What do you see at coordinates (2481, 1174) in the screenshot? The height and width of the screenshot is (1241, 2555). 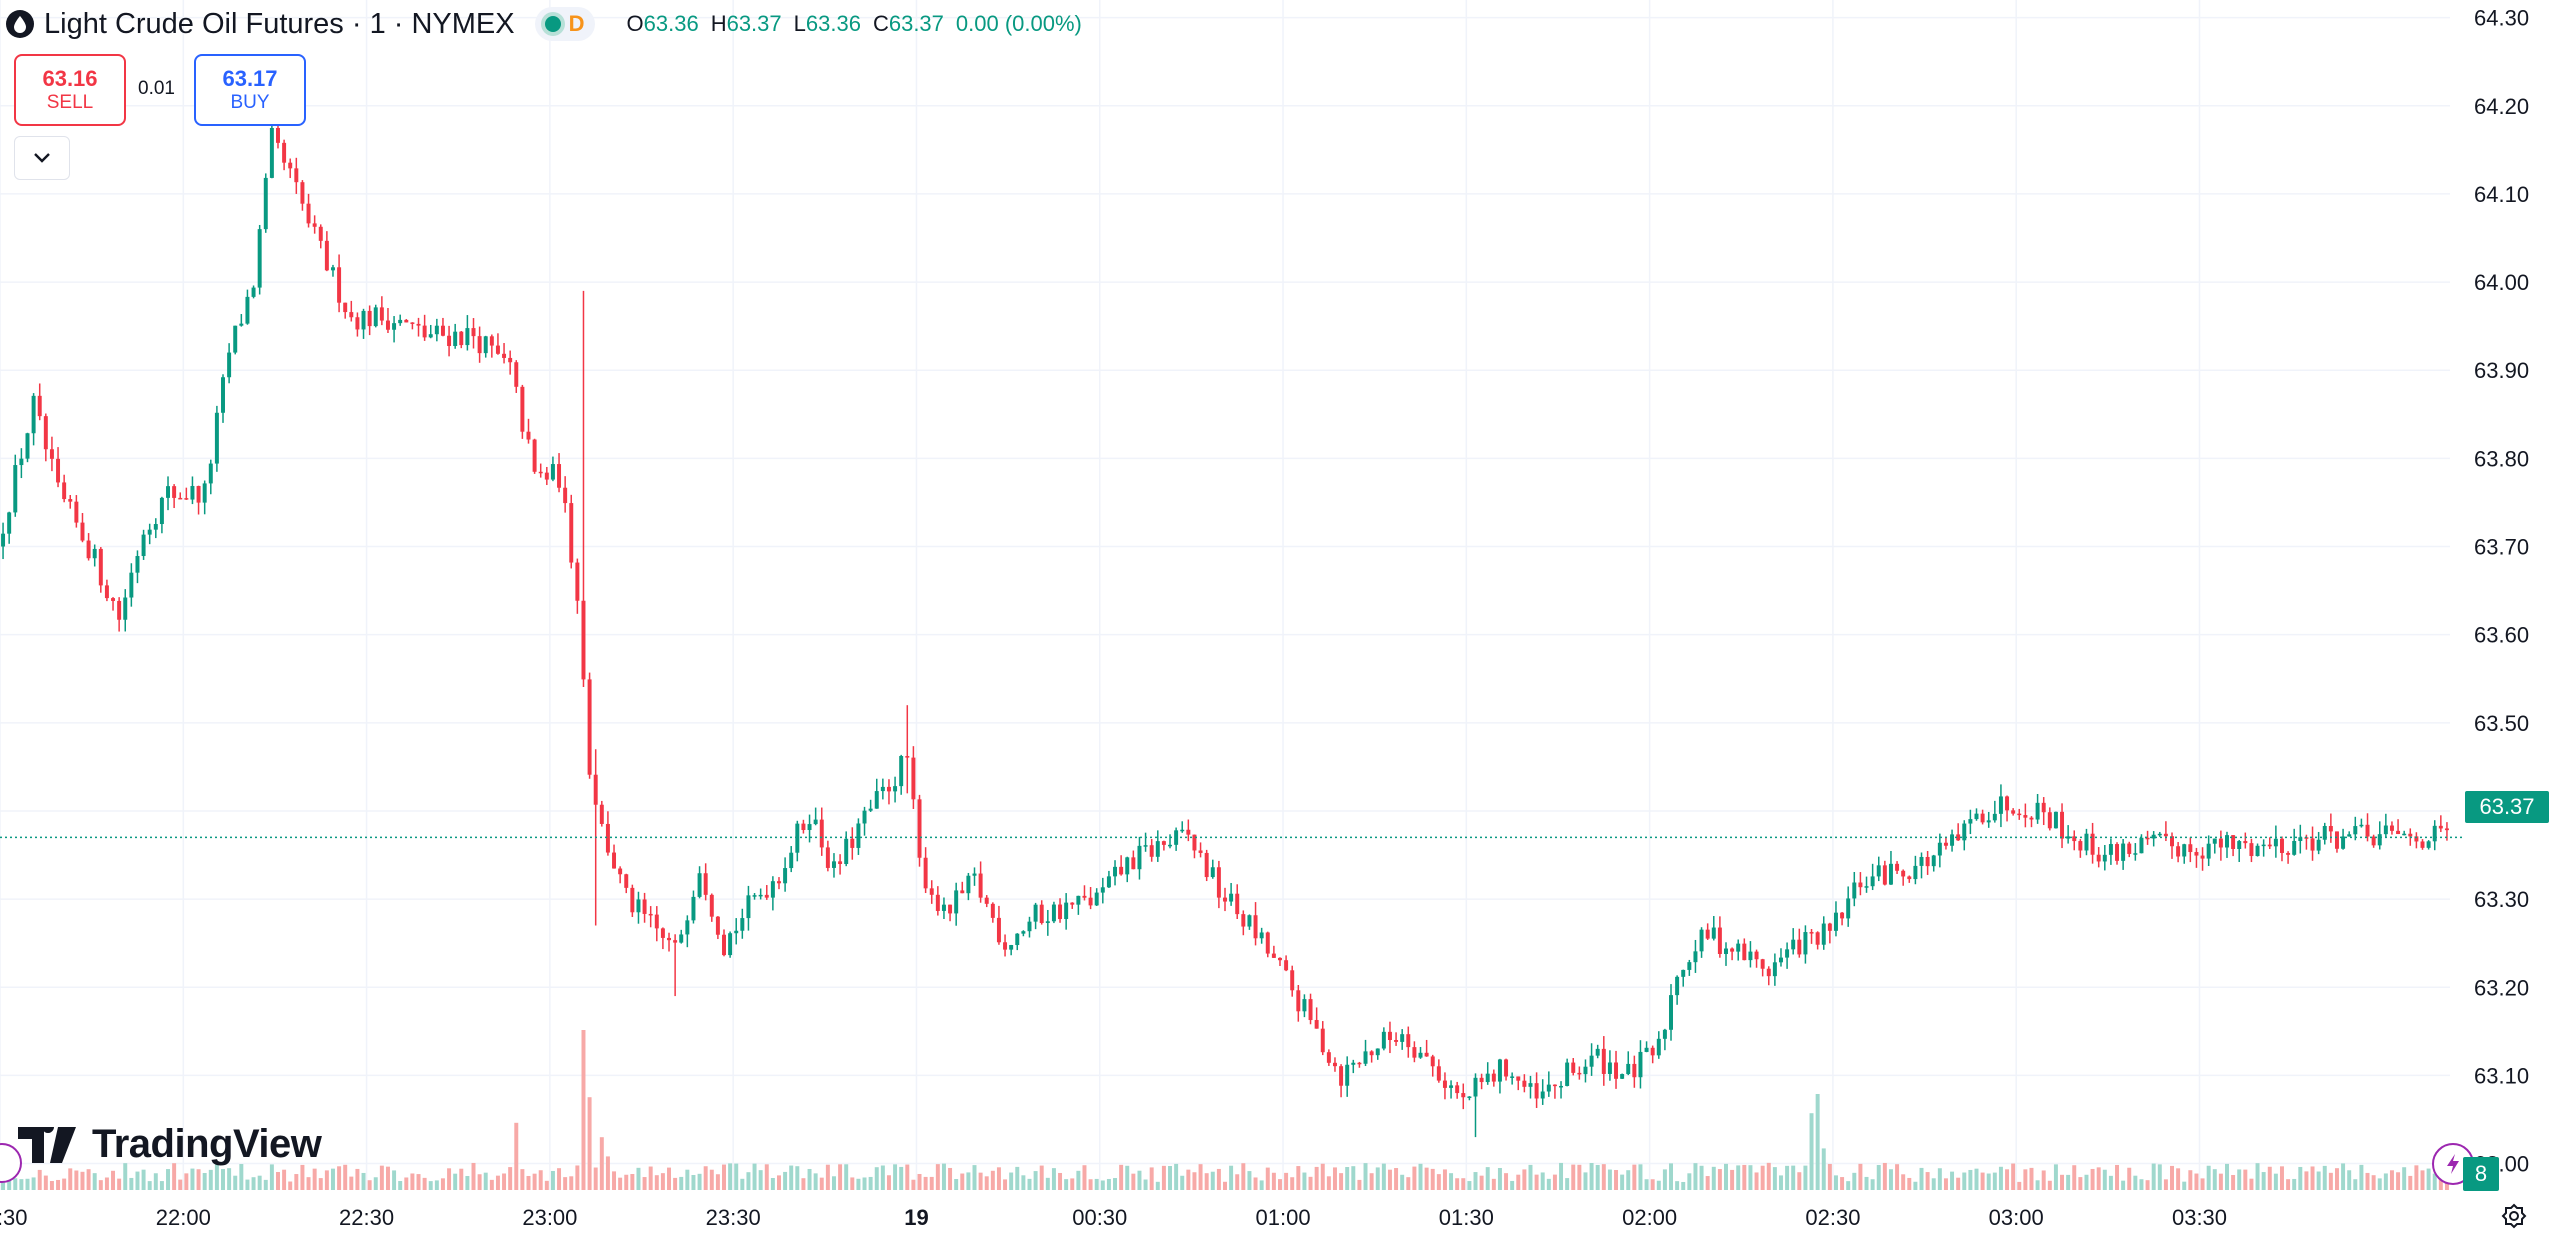 I see `volume-badge: 8` at bounding box center [2481, 1174].